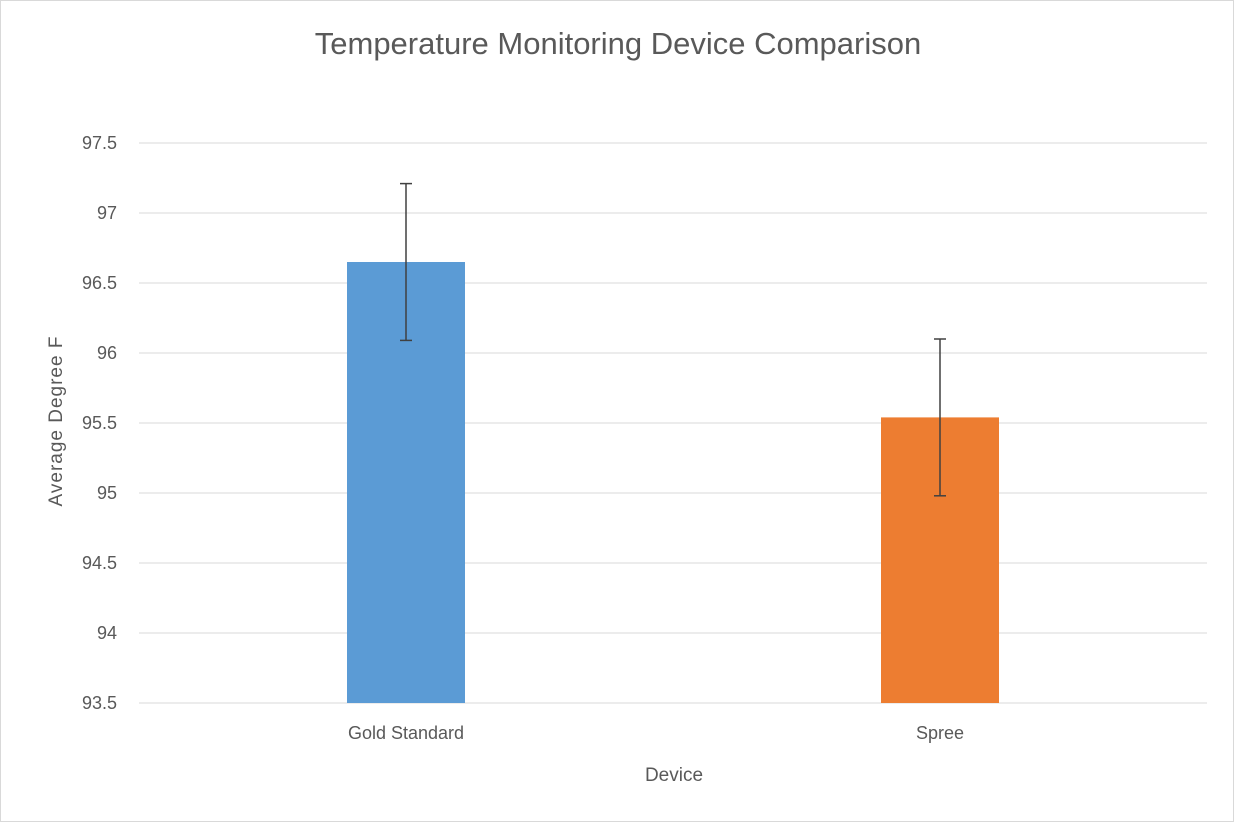 The image size is (1234, 822). Describe the element at coordinates (618, 43) in the screenshot. I see `chart-title: Temperature Monitoring Device Comparison` at that location.